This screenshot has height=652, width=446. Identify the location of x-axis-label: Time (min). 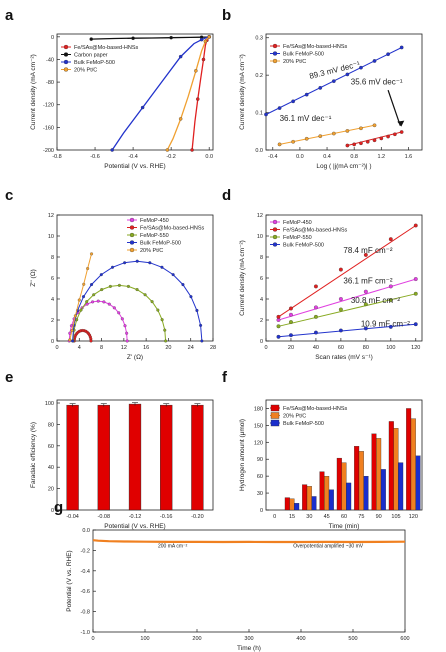
(344, 526).